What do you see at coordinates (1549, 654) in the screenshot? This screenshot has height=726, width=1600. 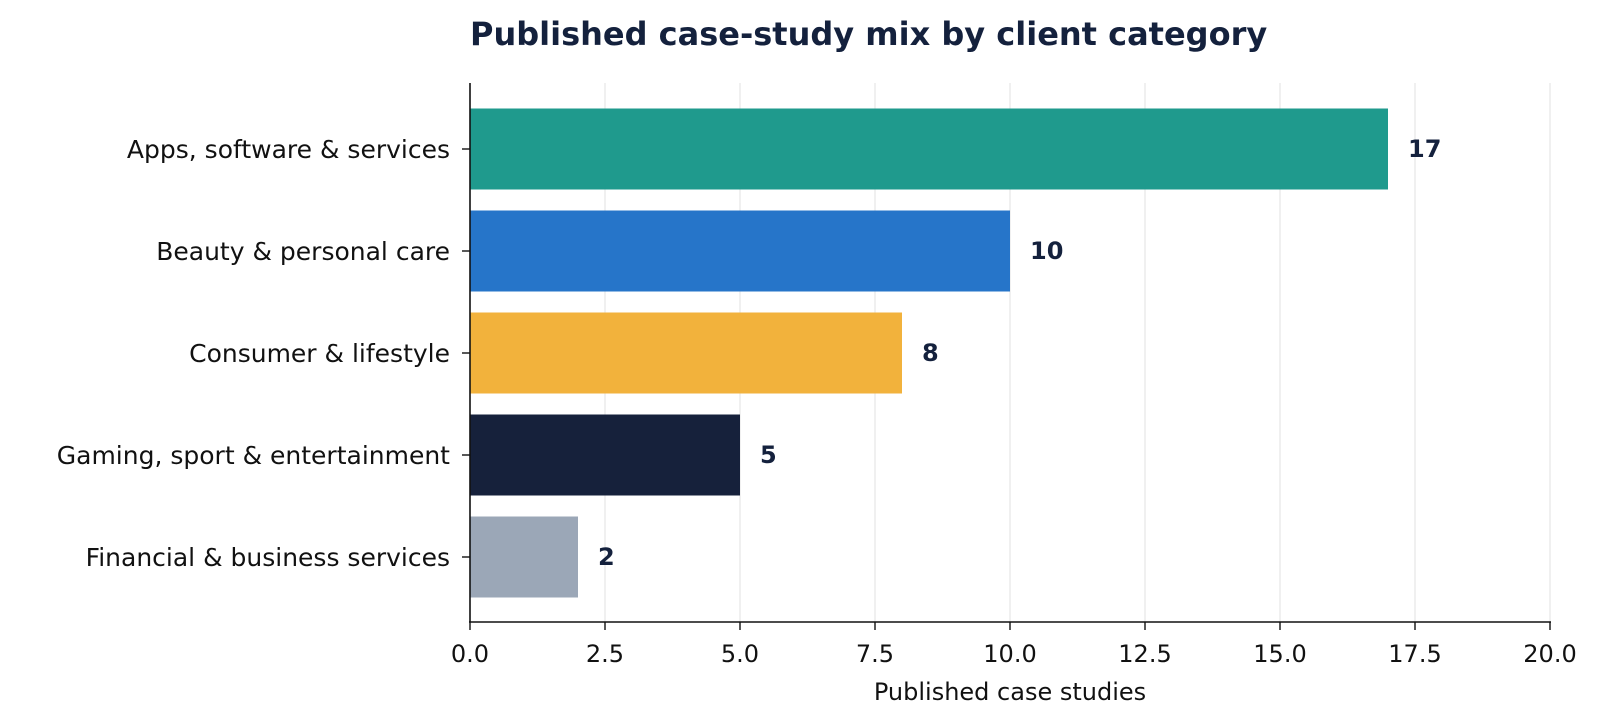 I see `x-tick-label: 20.0` at bounding box center [1549, 654].